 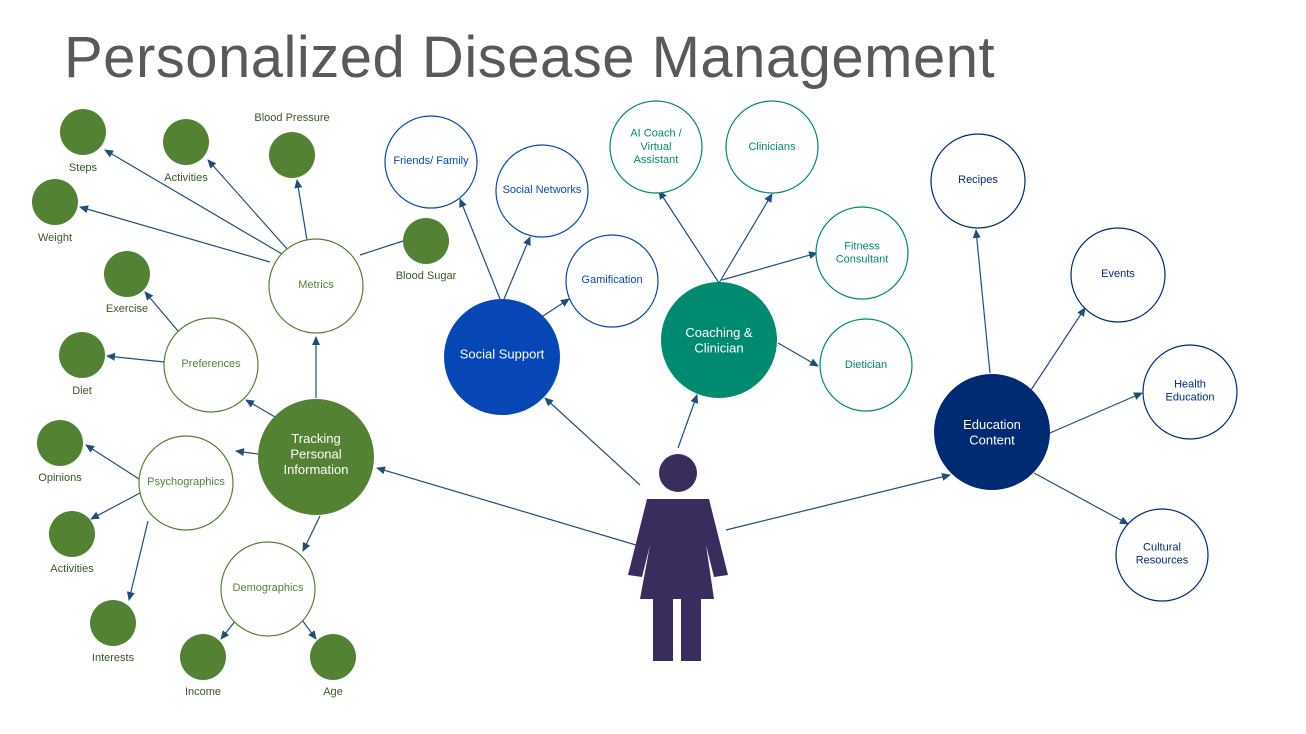 What do you see at coordinates (72, 534) in the screenshot?
I see `psychographics-item-activities-node` at bounding box center [72, 534].